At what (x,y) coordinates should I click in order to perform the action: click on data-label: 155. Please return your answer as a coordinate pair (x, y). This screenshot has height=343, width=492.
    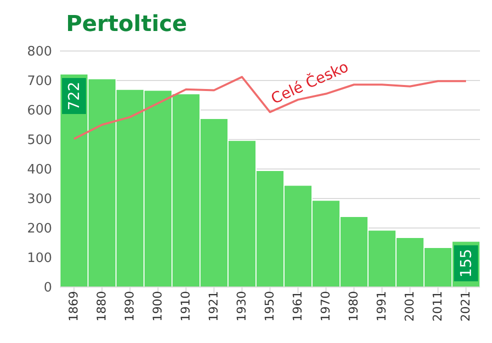
    Looking at the image, I should click on (466, 263).